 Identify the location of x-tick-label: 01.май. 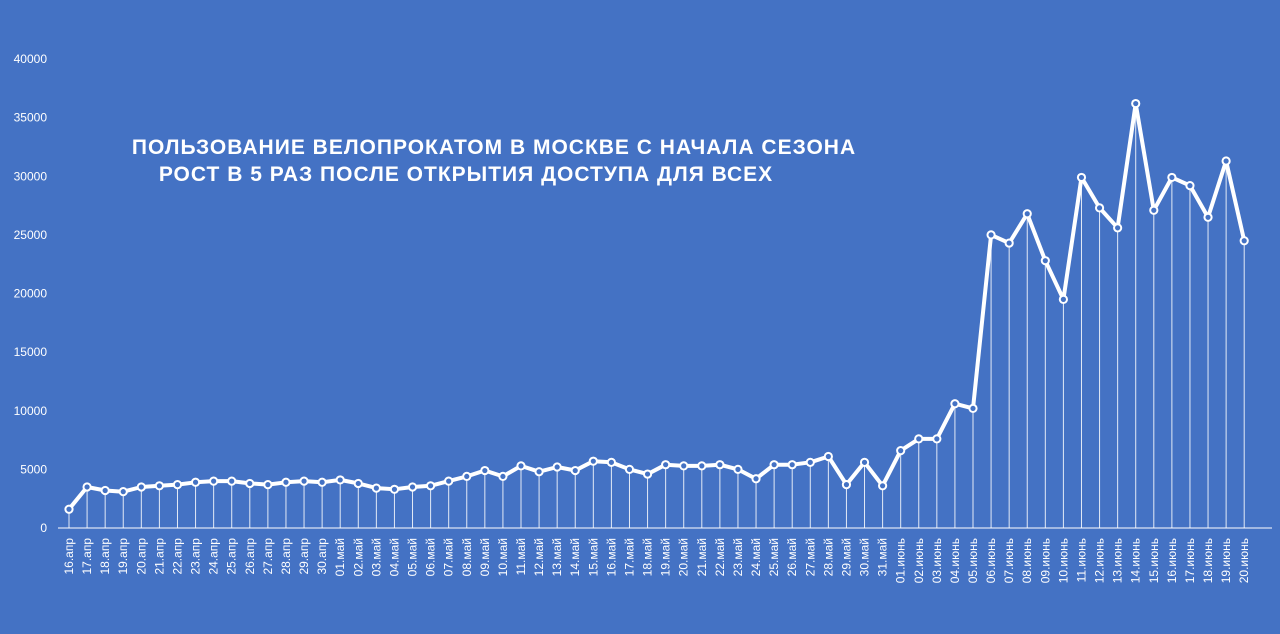
(340, 557).